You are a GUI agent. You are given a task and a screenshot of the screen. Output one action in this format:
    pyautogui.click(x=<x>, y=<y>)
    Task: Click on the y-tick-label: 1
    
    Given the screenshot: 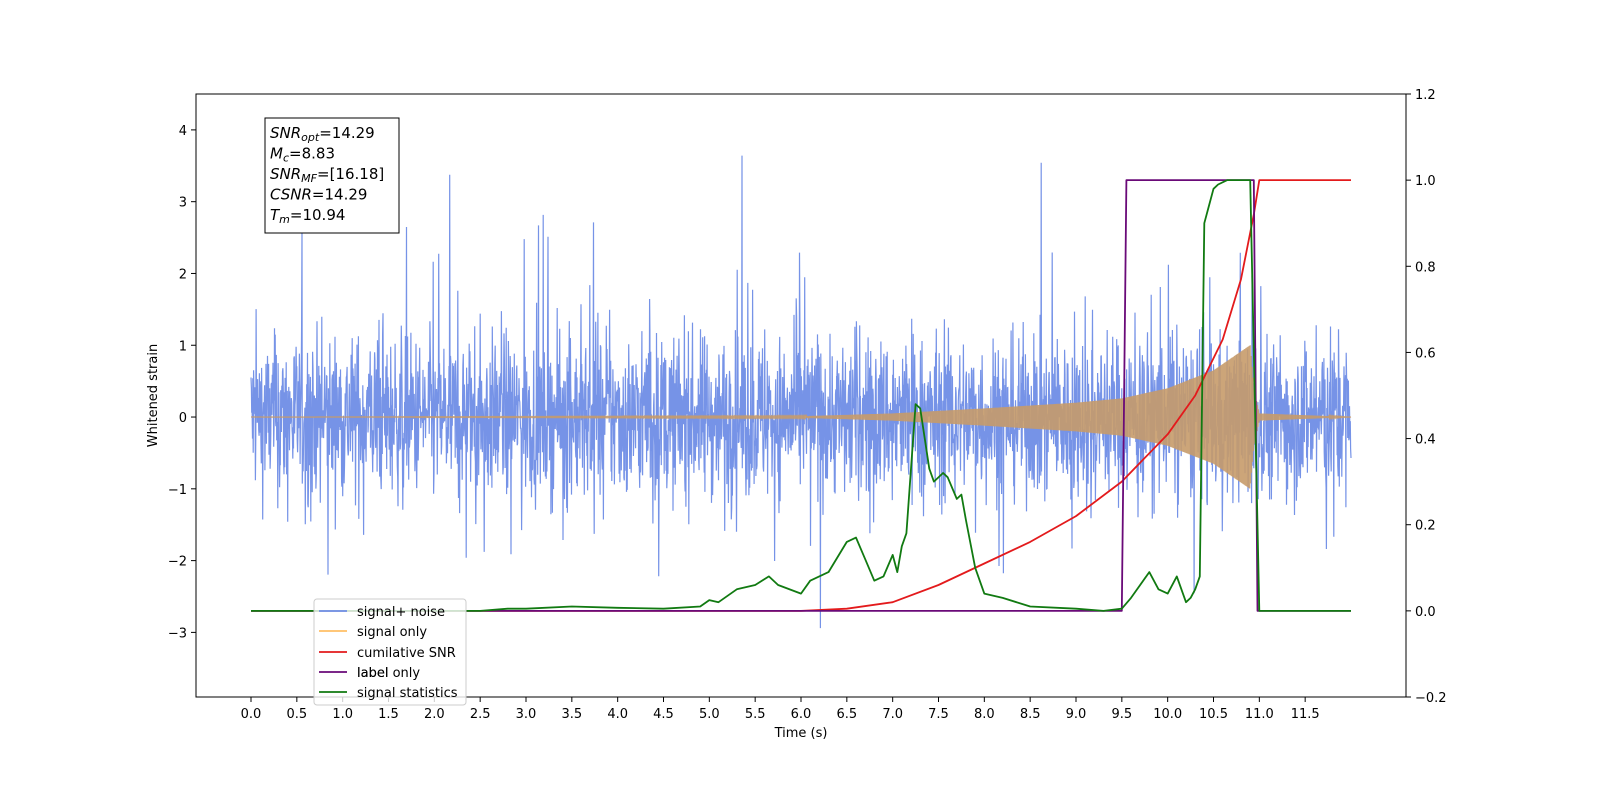 What is the action you would take?
    pyautogui.click(x=183, y=346)
    